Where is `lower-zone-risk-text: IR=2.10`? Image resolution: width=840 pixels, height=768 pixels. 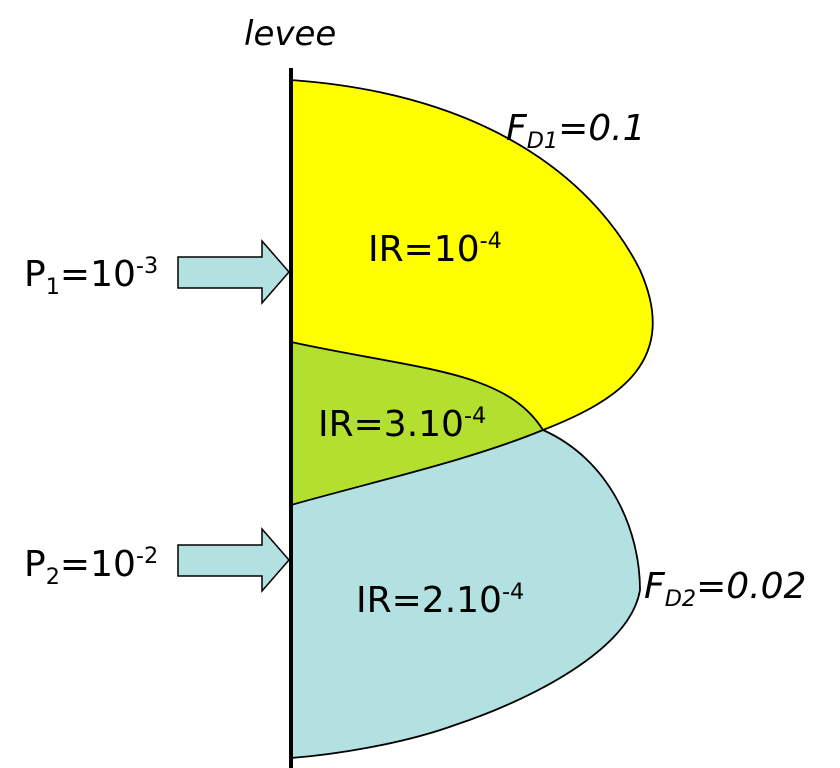
lower-zone-risk-text: IR=2.10 is located at coordinates (429, 600).